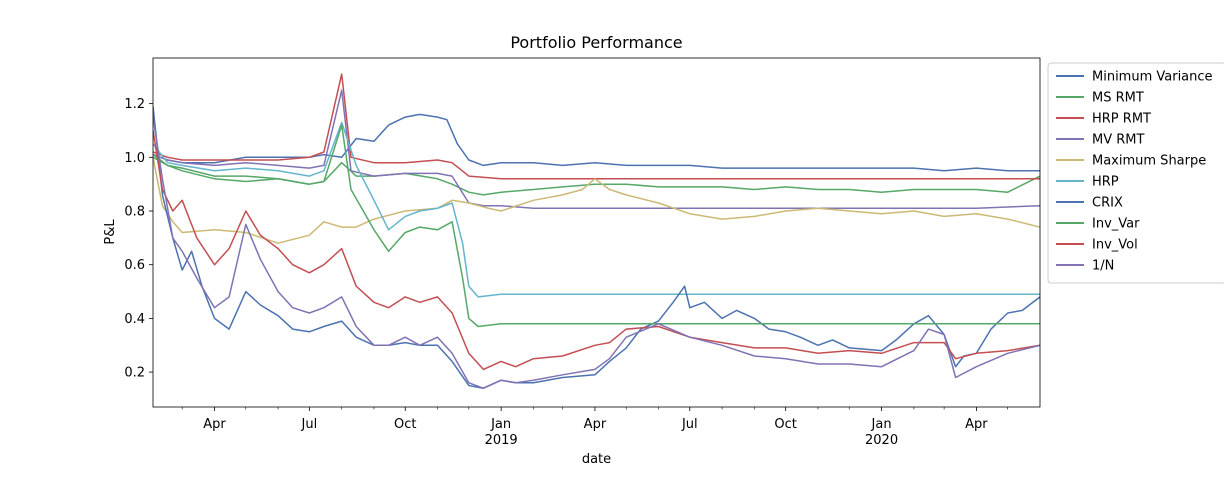 The height and width of the screenshot is (480, 1224). I want to click on legend-label: HRP RMT, so click(1121, 119).